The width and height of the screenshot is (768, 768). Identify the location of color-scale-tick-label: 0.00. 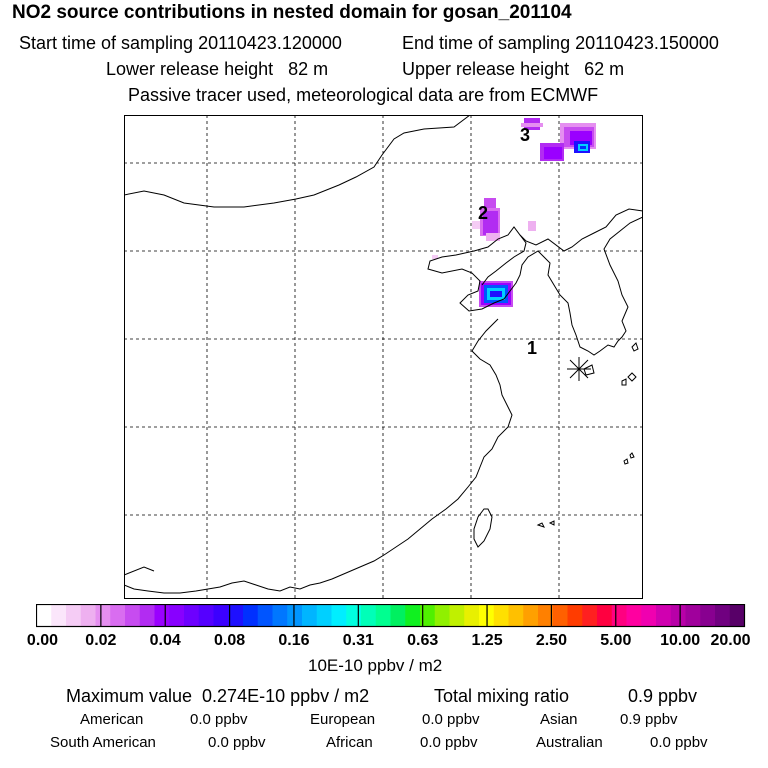
(42, 640).